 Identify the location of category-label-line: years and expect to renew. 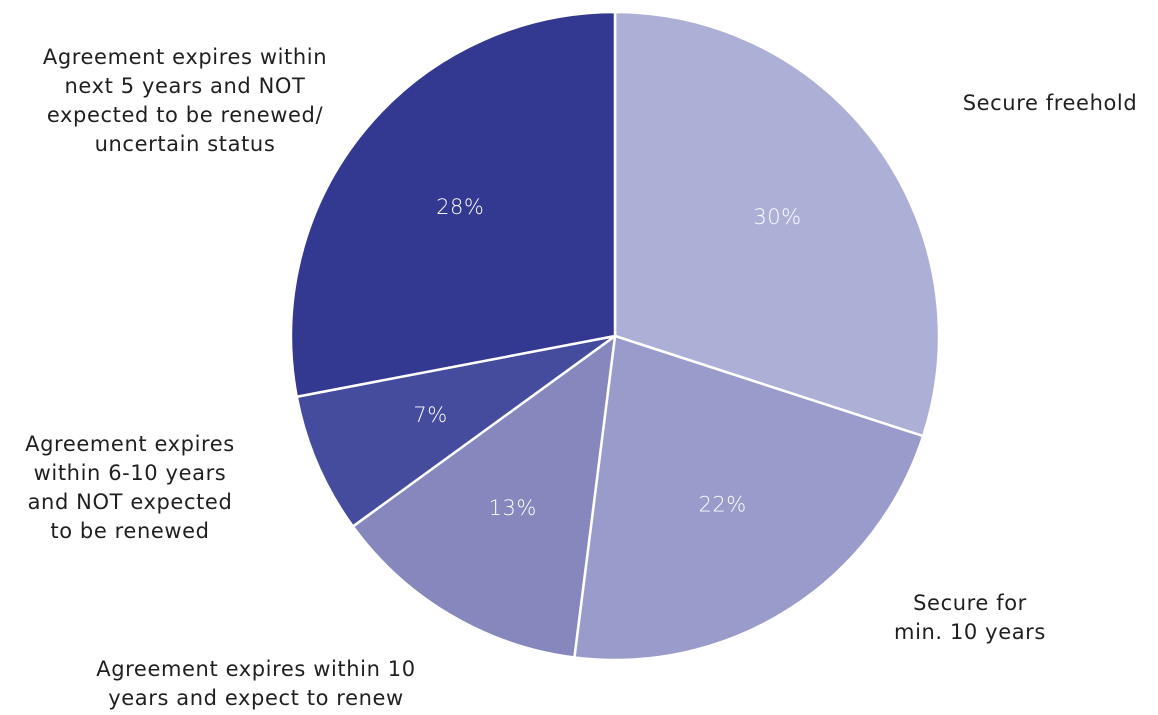
(256, 698).